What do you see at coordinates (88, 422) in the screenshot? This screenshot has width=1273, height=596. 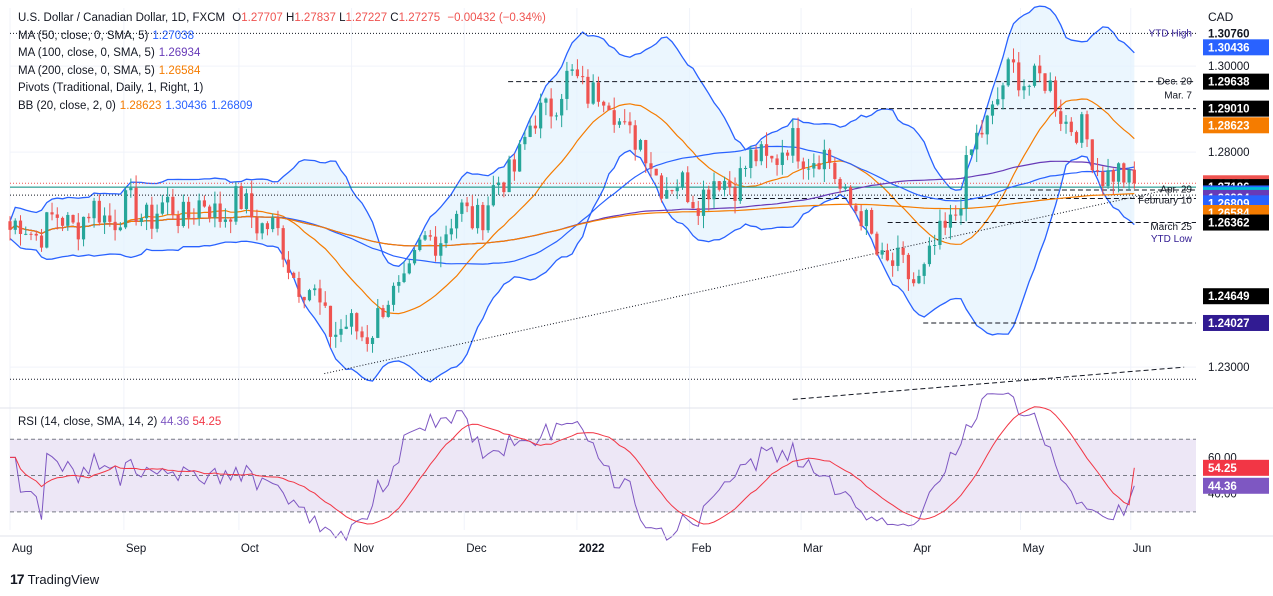 I see `rsi-legend-label: RSI (14, close, SMA, 14, 2)` at bounding box center [88, 422].